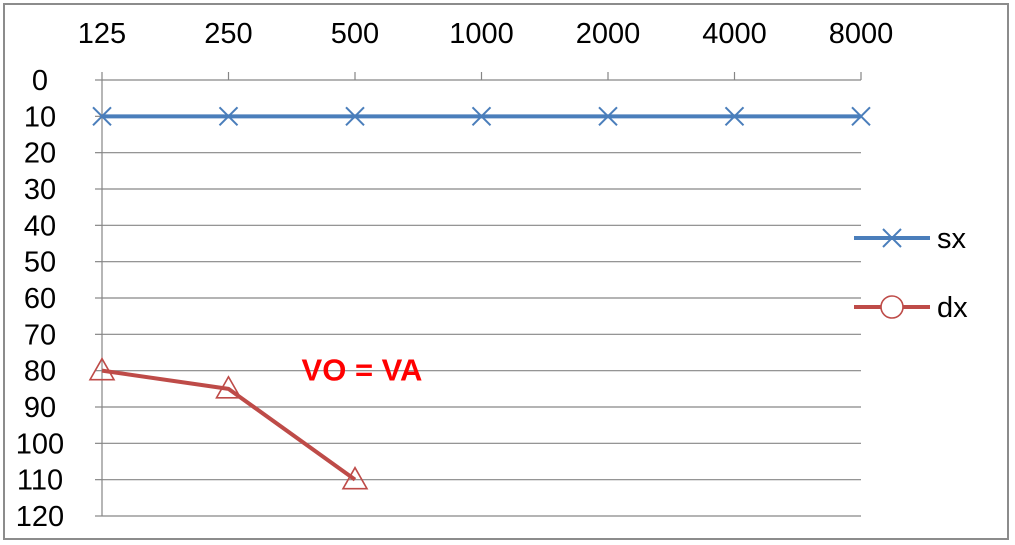  I want to click on x-tick-label: 8000, so click(861, 34).